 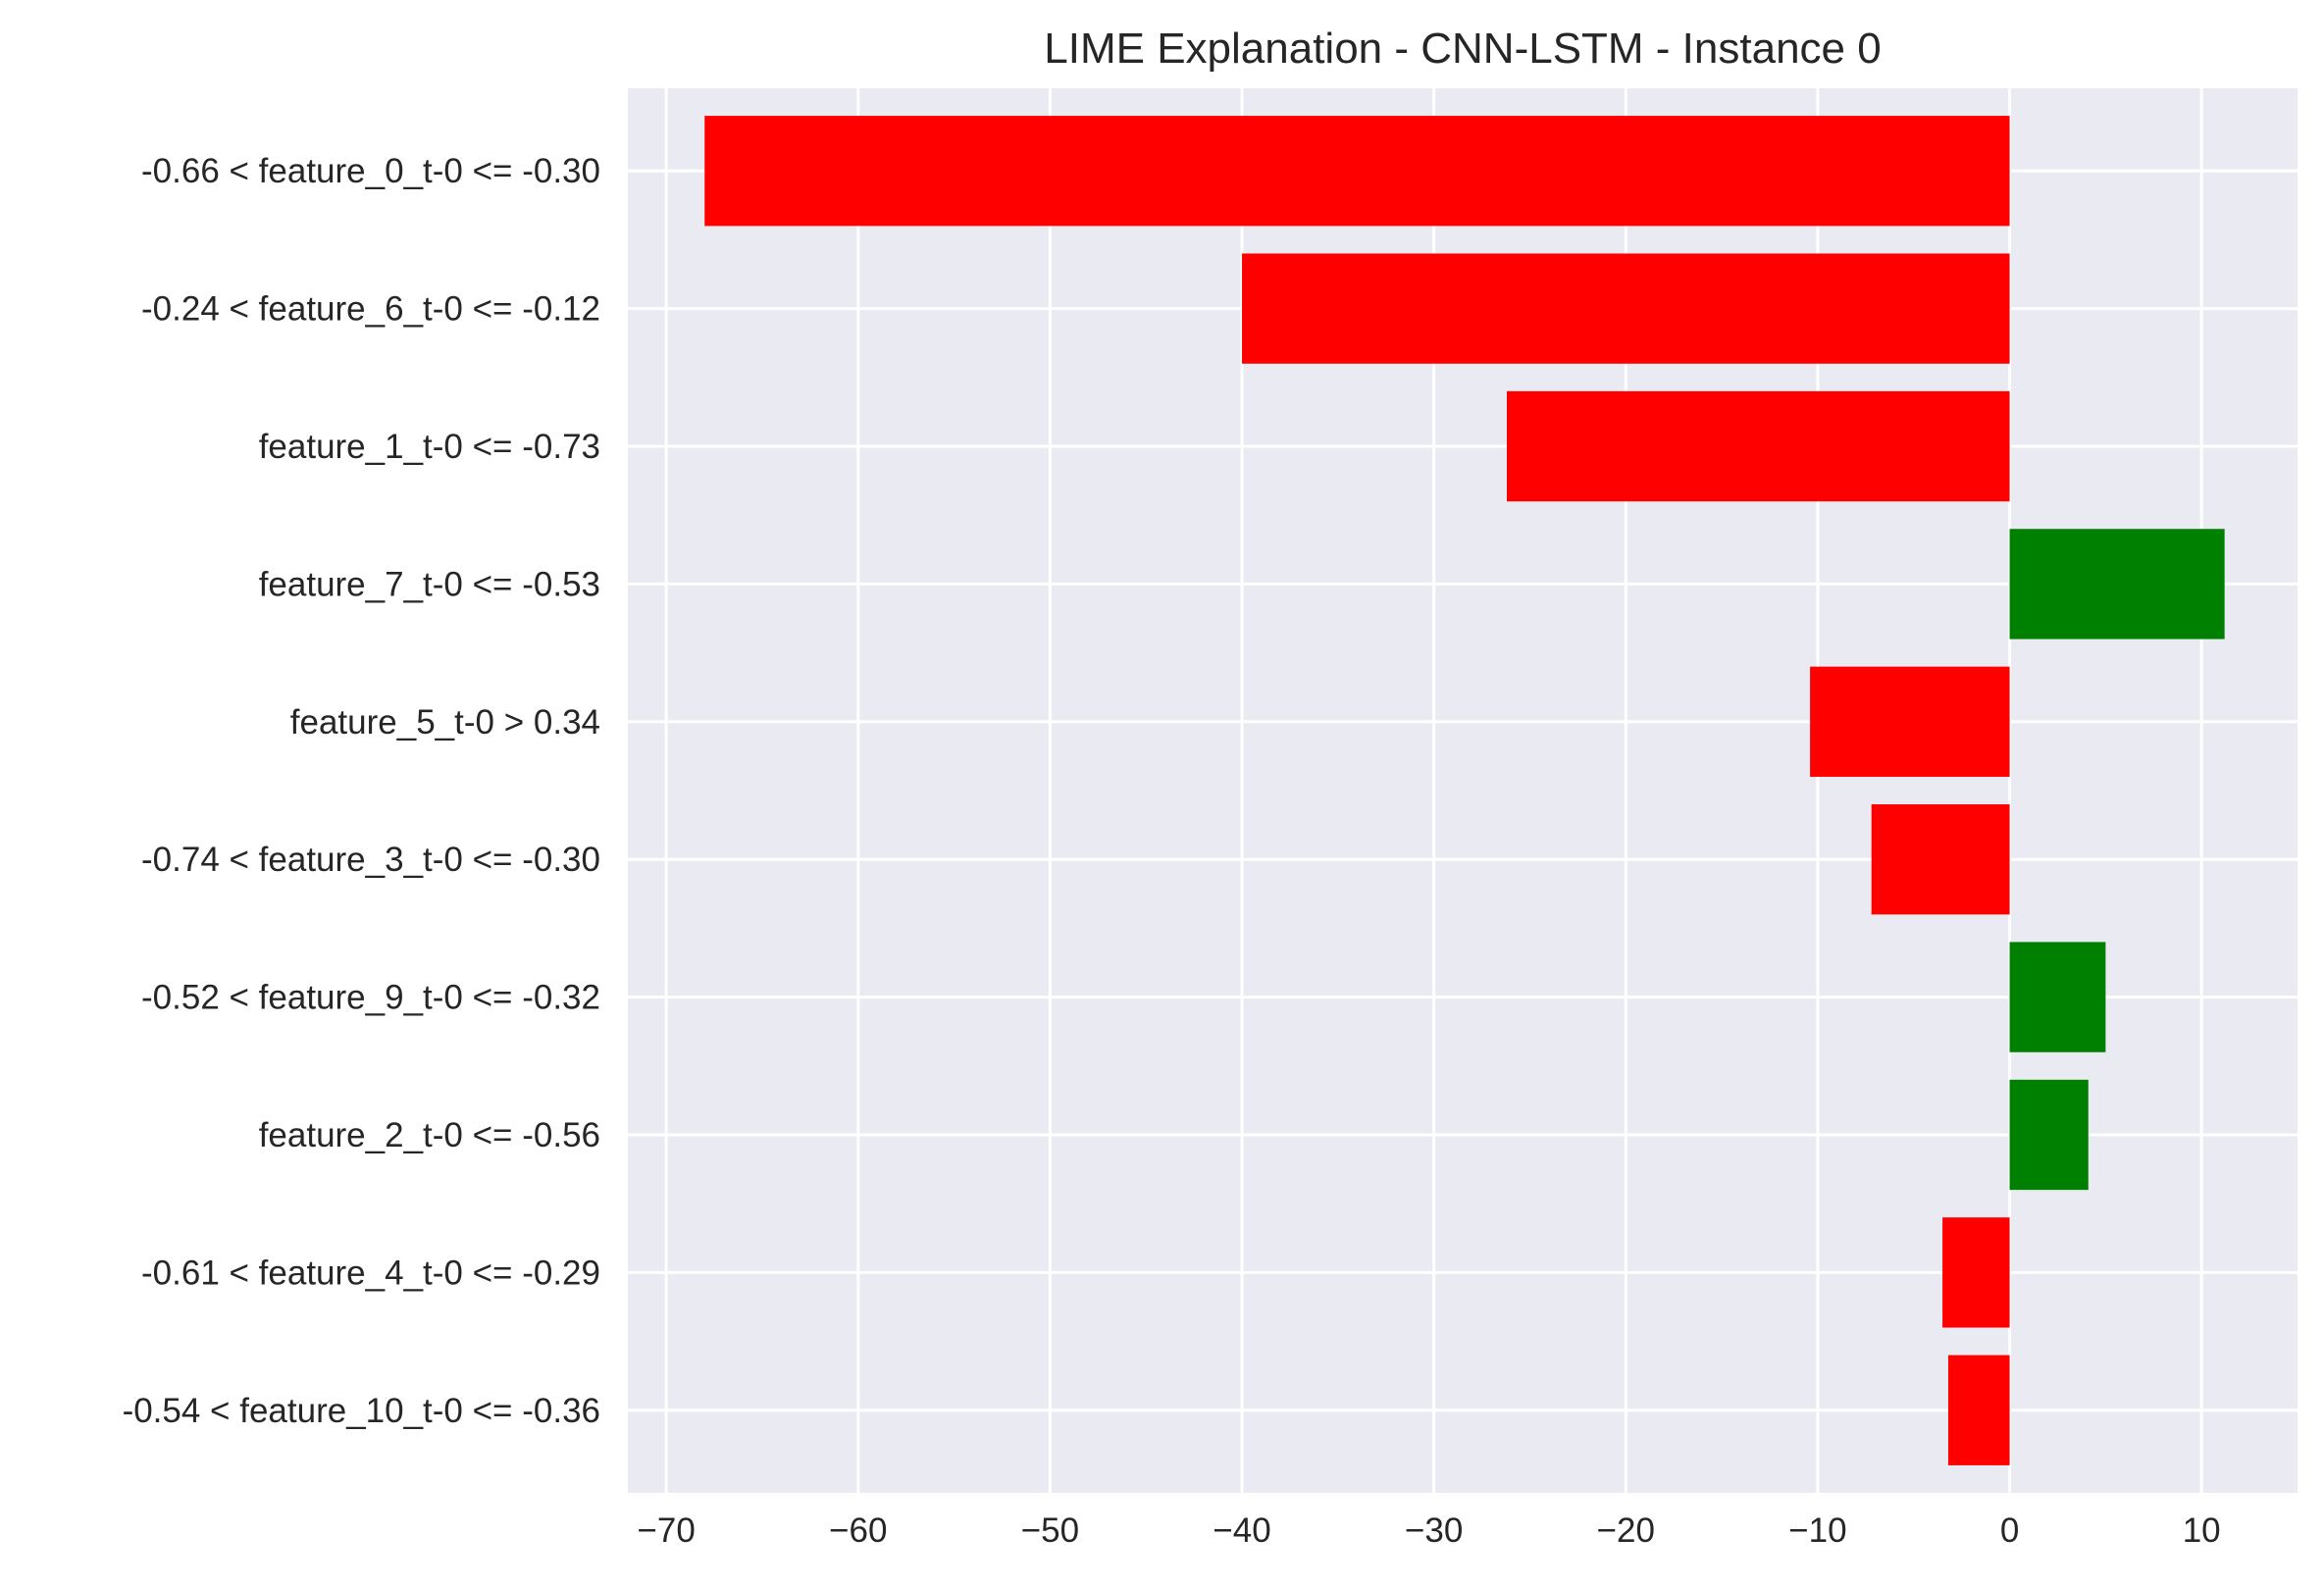 I want to click on x-tick-label: −40, so click(x=1241, y=1530).